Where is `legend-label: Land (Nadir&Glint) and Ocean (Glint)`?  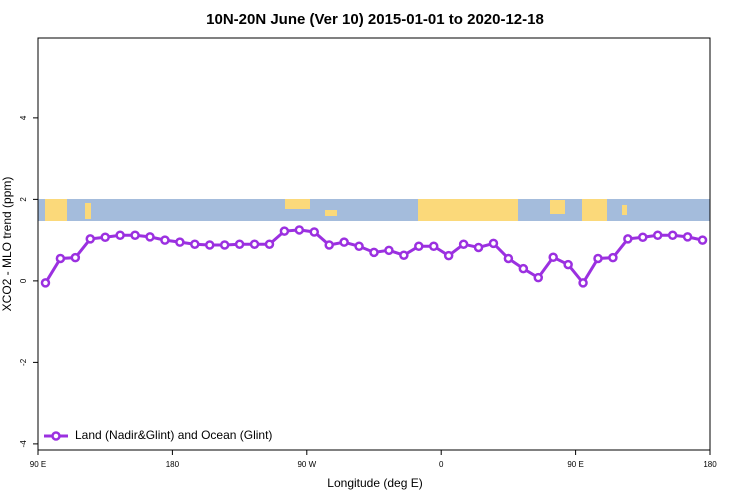 legend-label: Land (Nadir&Glint) and Ocean (Glint) is located at coordinates (173, 435).